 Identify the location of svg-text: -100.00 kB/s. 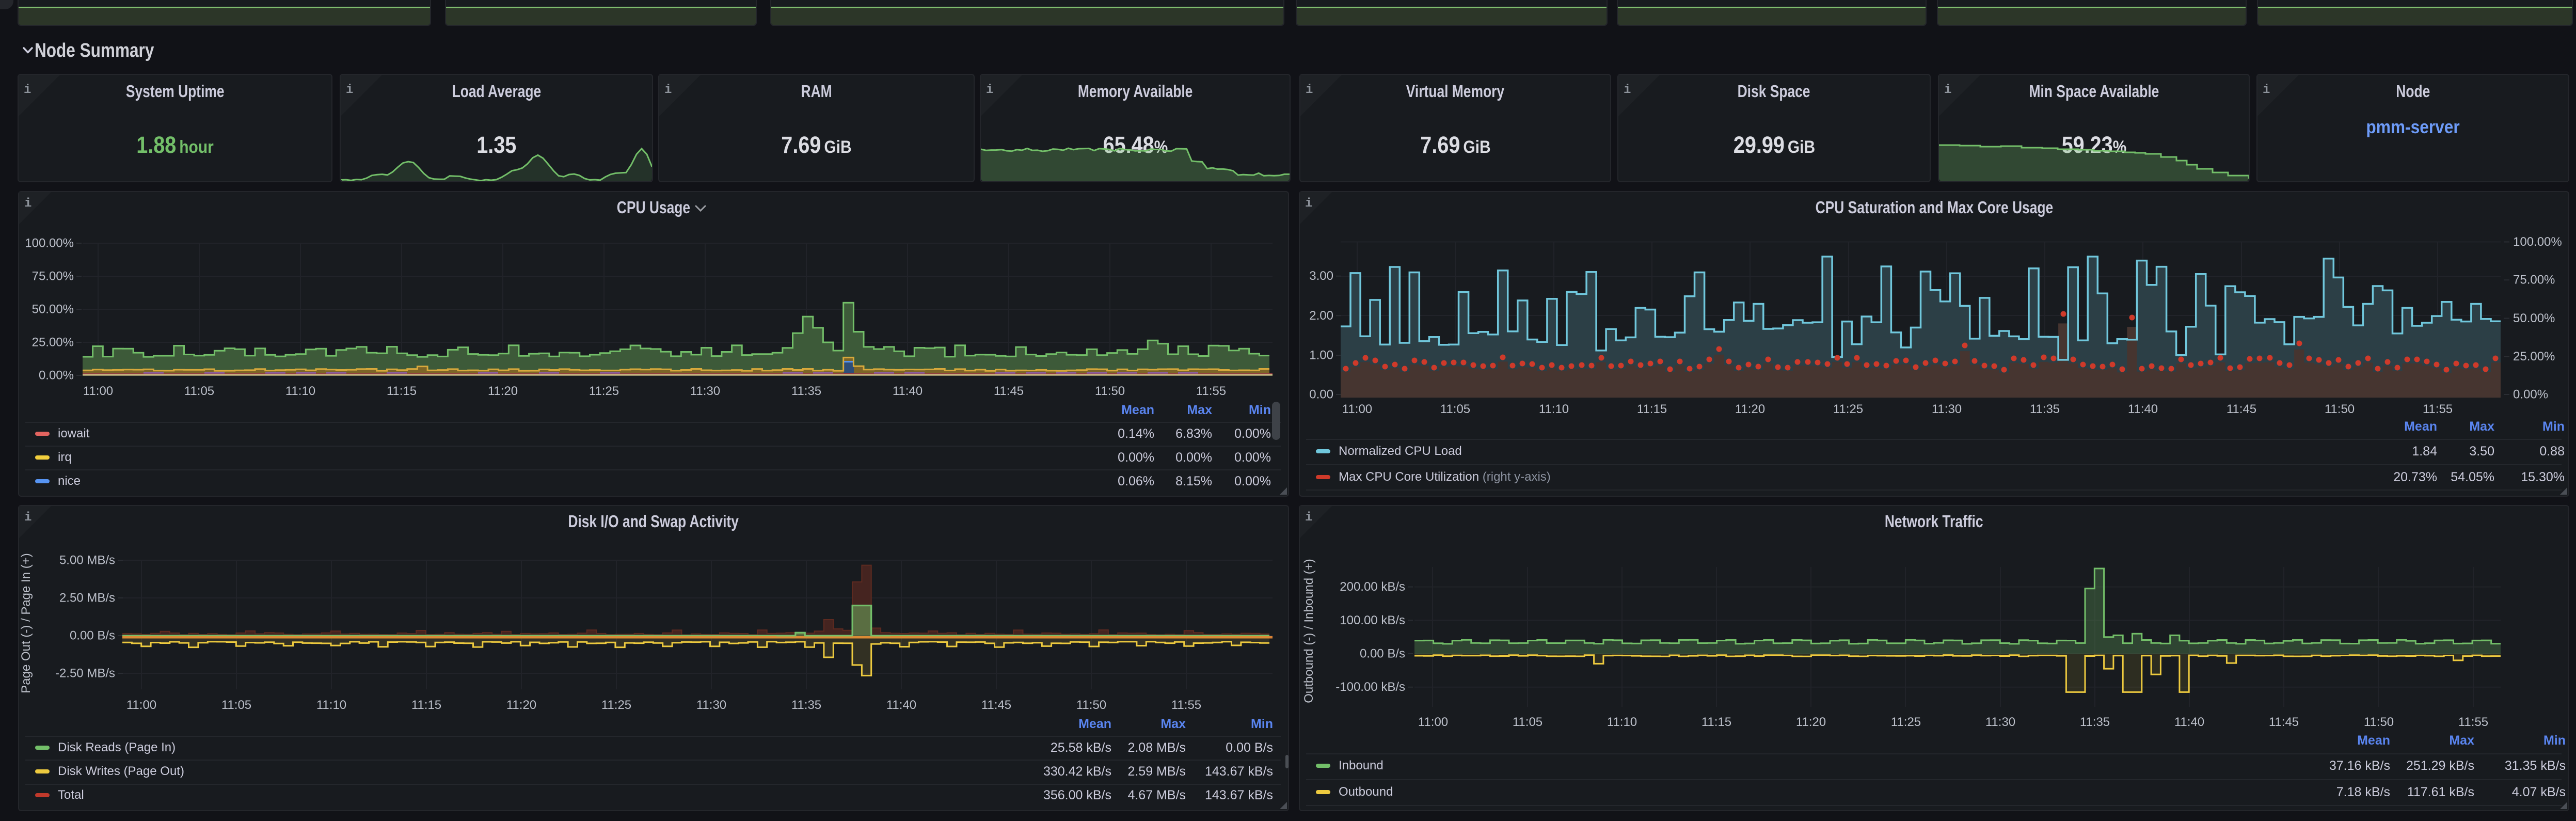
(1370, 687).